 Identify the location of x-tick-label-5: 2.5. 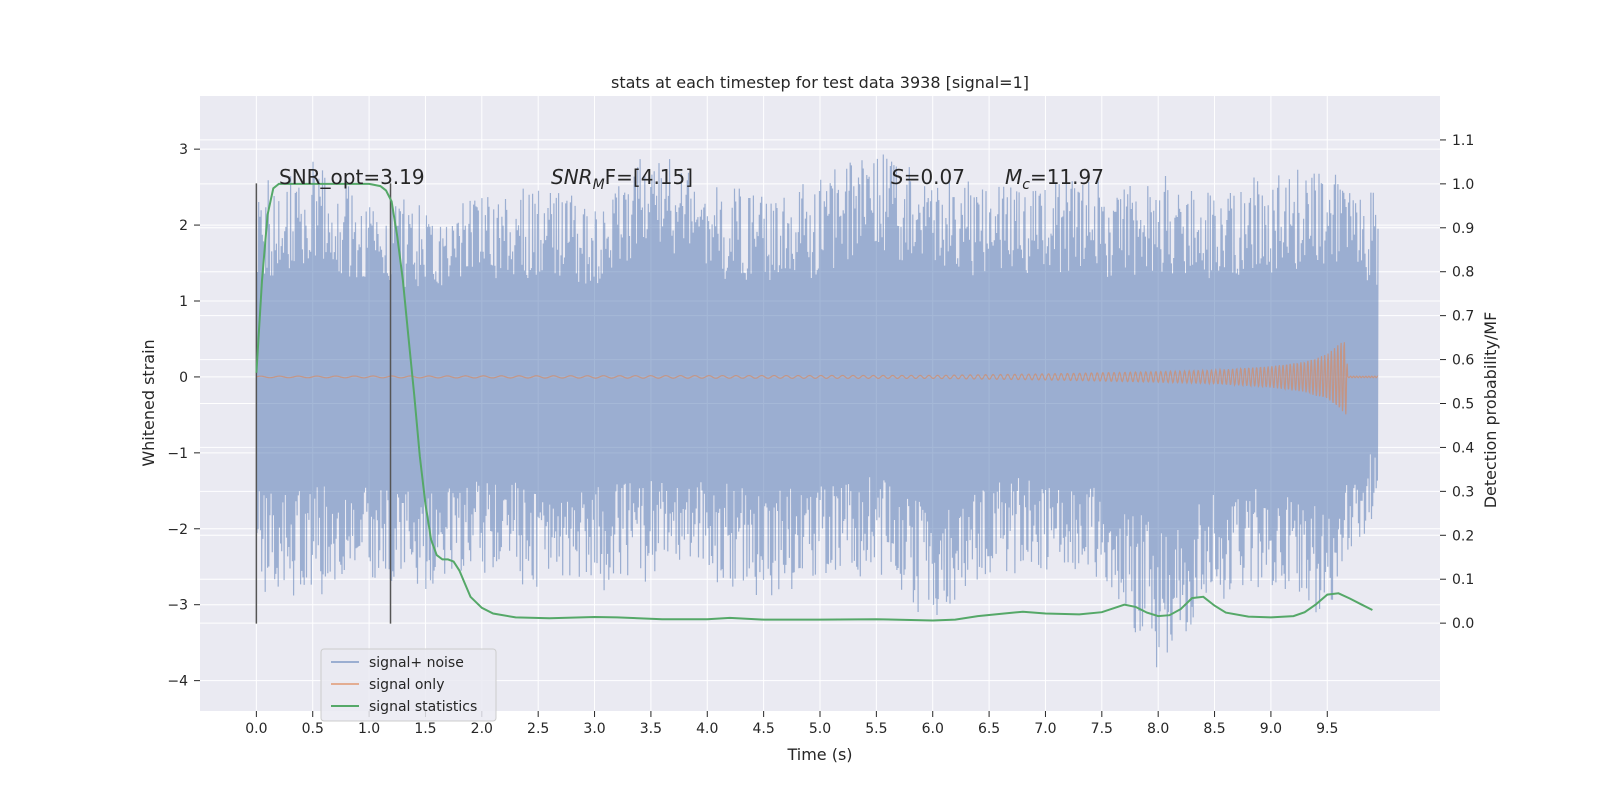
(538, 729).